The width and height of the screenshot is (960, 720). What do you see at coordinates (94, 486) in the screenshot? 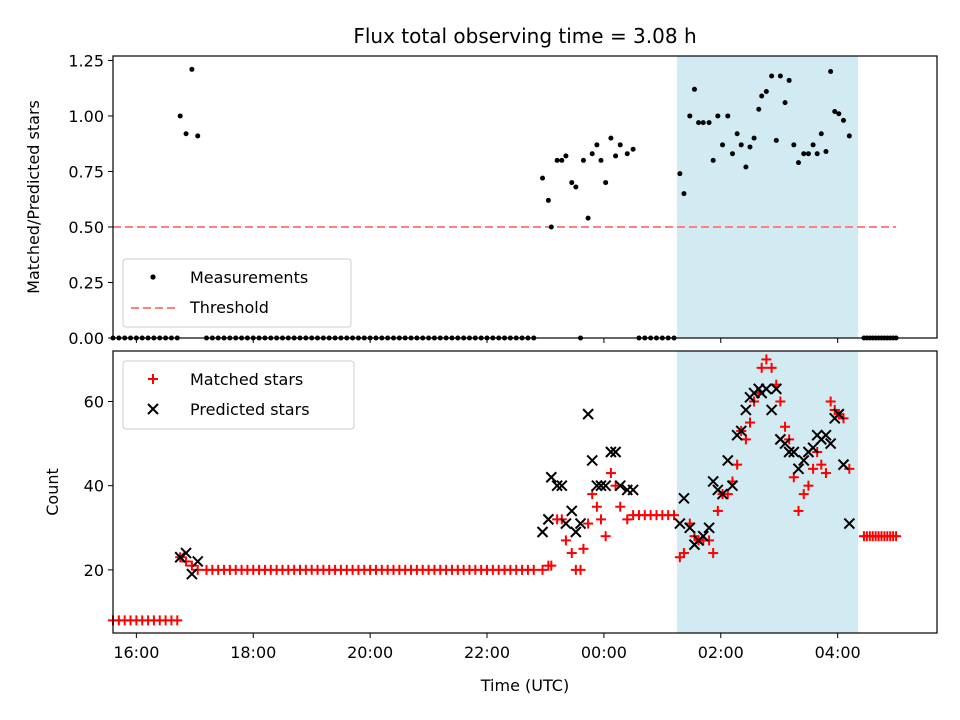
I see `bottom-y-tick-label: 40` at bounding box center [94, 486].